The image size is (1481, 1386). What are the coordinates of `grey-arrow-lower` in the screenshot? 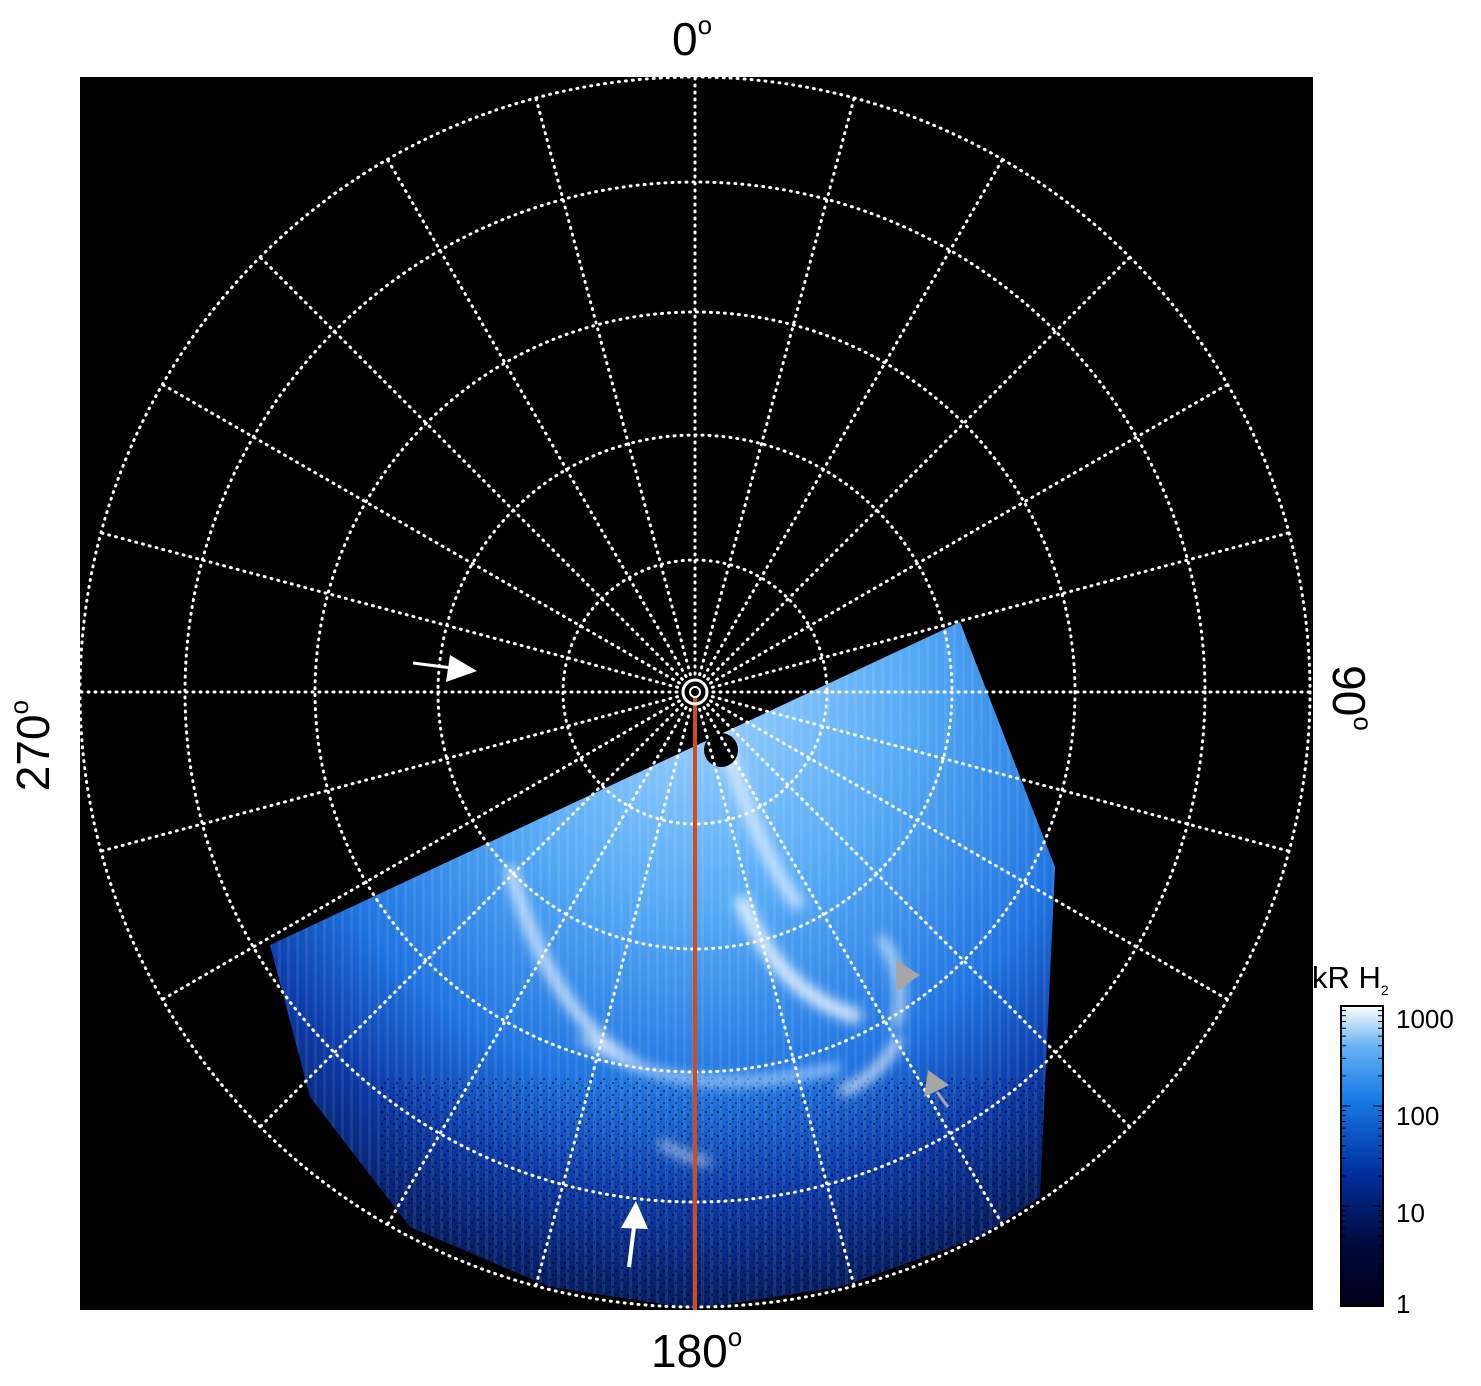 It's located at (937, 1089).